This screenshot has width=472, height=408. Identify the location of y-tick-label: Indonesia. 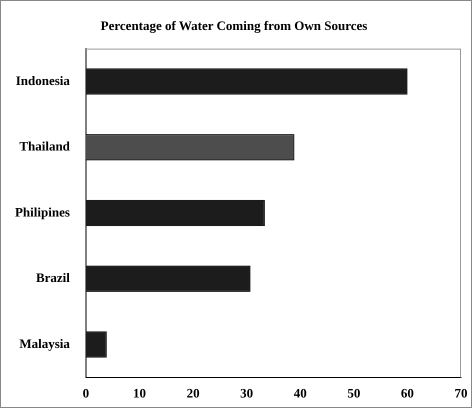
(43, 80).